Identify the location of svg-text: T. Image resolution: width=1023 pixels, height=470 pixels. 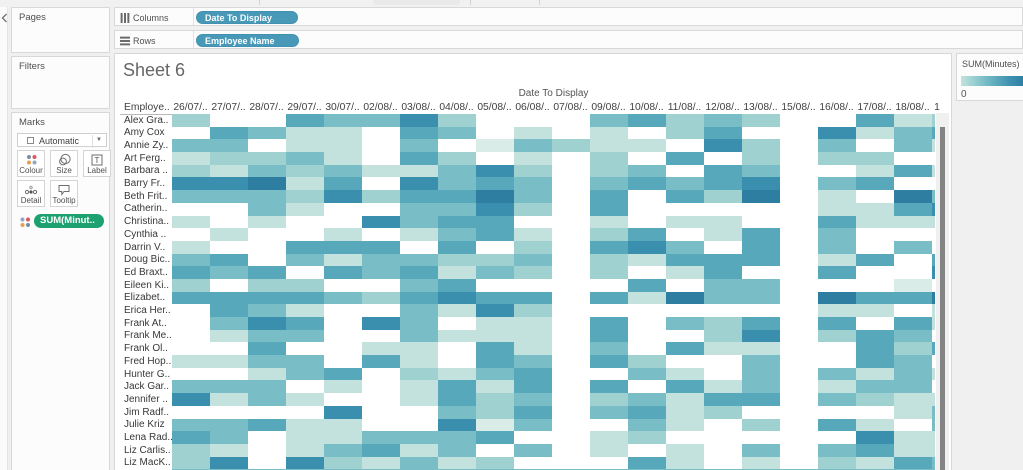
(97, 160).